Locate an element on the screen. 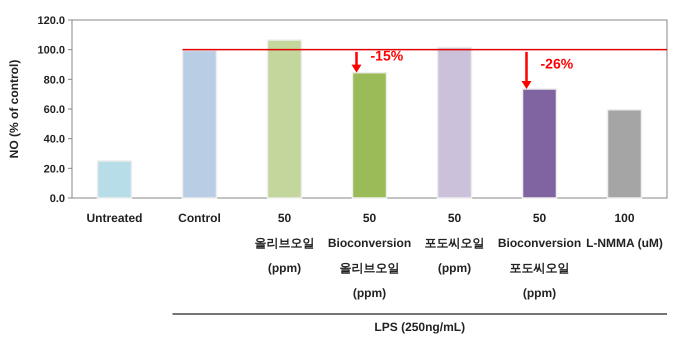 This screenshot has height=339, width=680. x-tick-label: 50 Bioconversion 올리브오일 (ppm) is located at coordinates (370, 255).